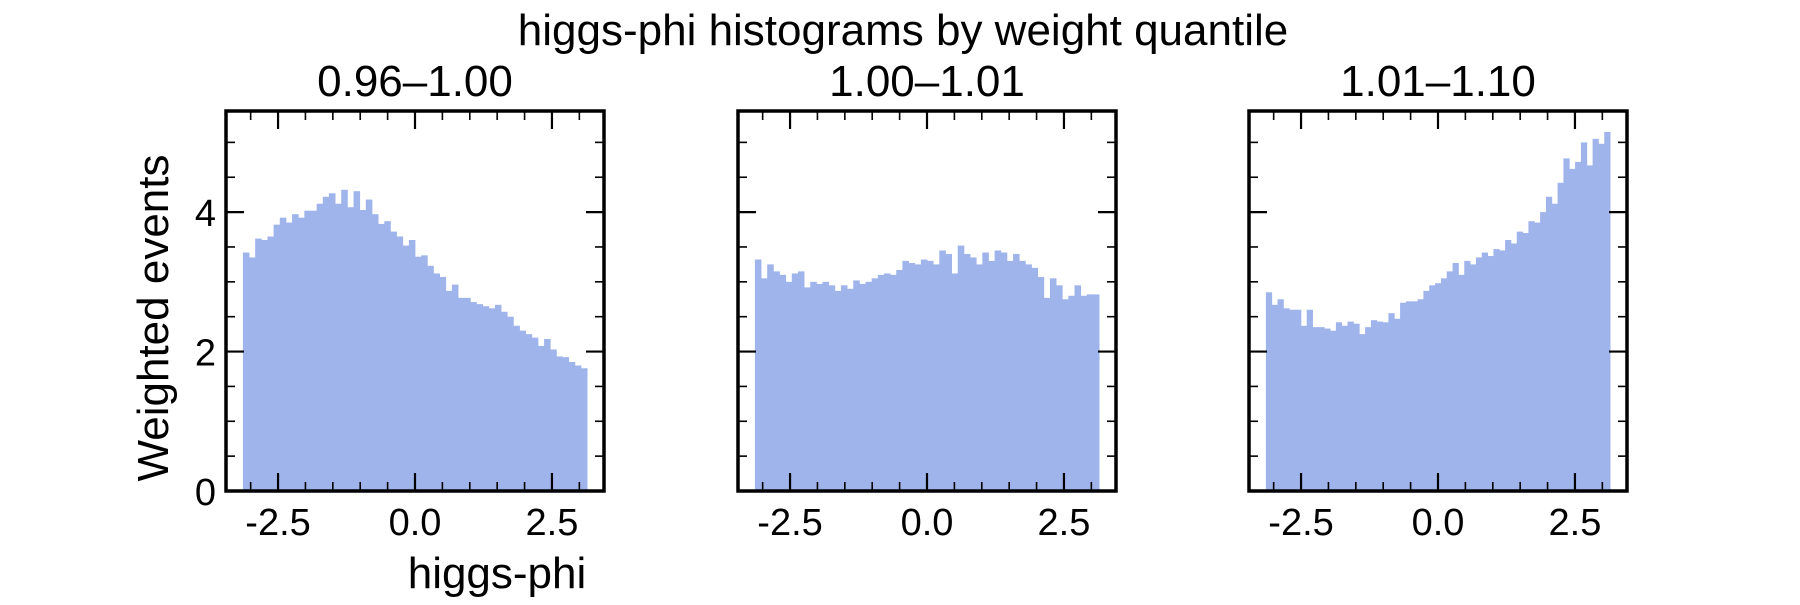 The width and height of the screenshot is (1800, 605). What do you see at coordinates (205, 493) in the screenshot?
I see `y-tick-label: 0` at bounding box center [205, 493].